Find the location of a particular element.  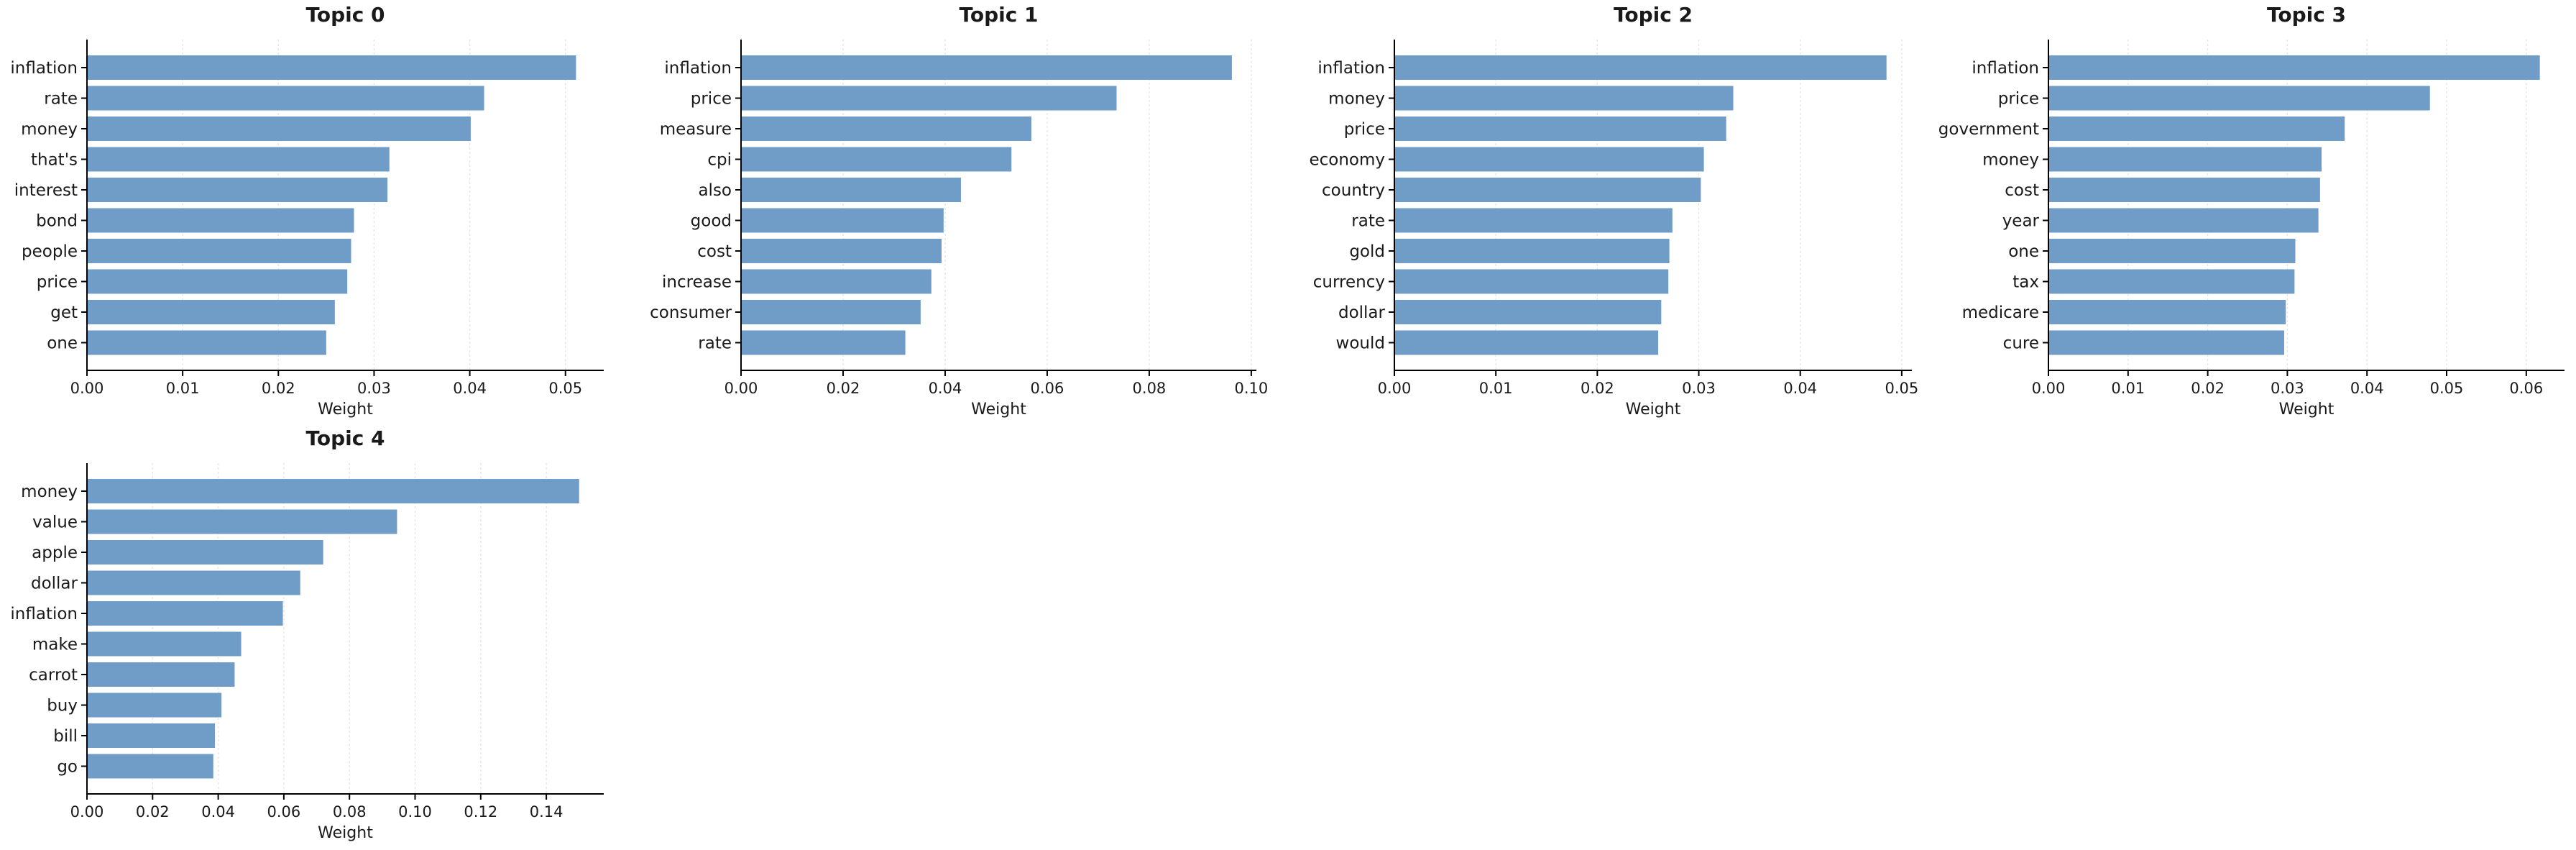

bar-interest is located at coordinates (237, 190).